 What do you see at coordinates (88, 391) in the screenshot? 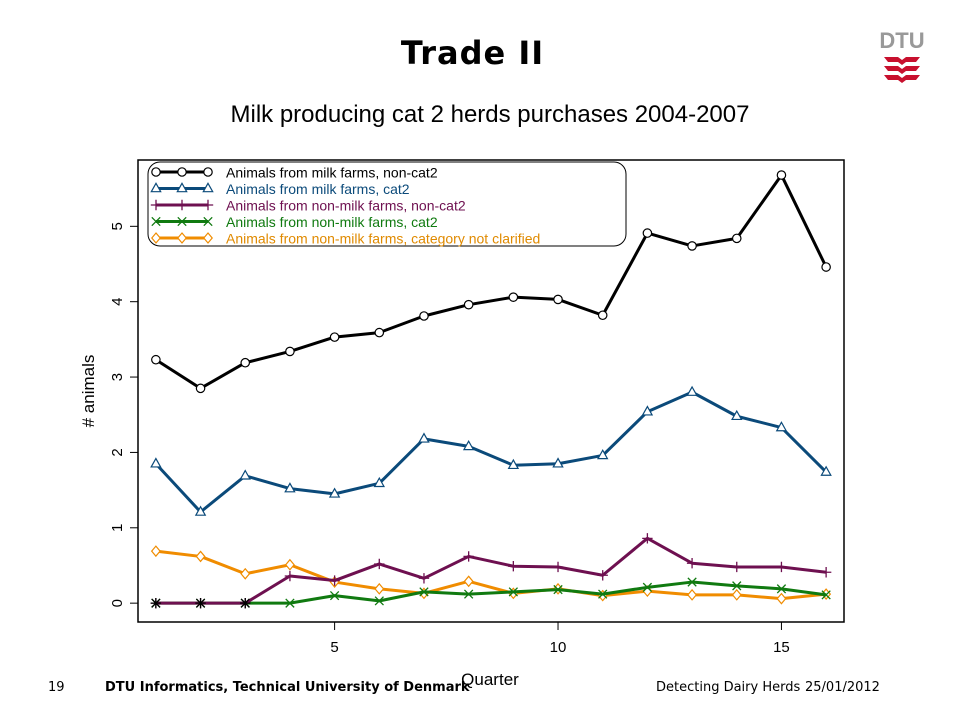
I see `y-axis-label: # animals` at bounding box center [88, 391].